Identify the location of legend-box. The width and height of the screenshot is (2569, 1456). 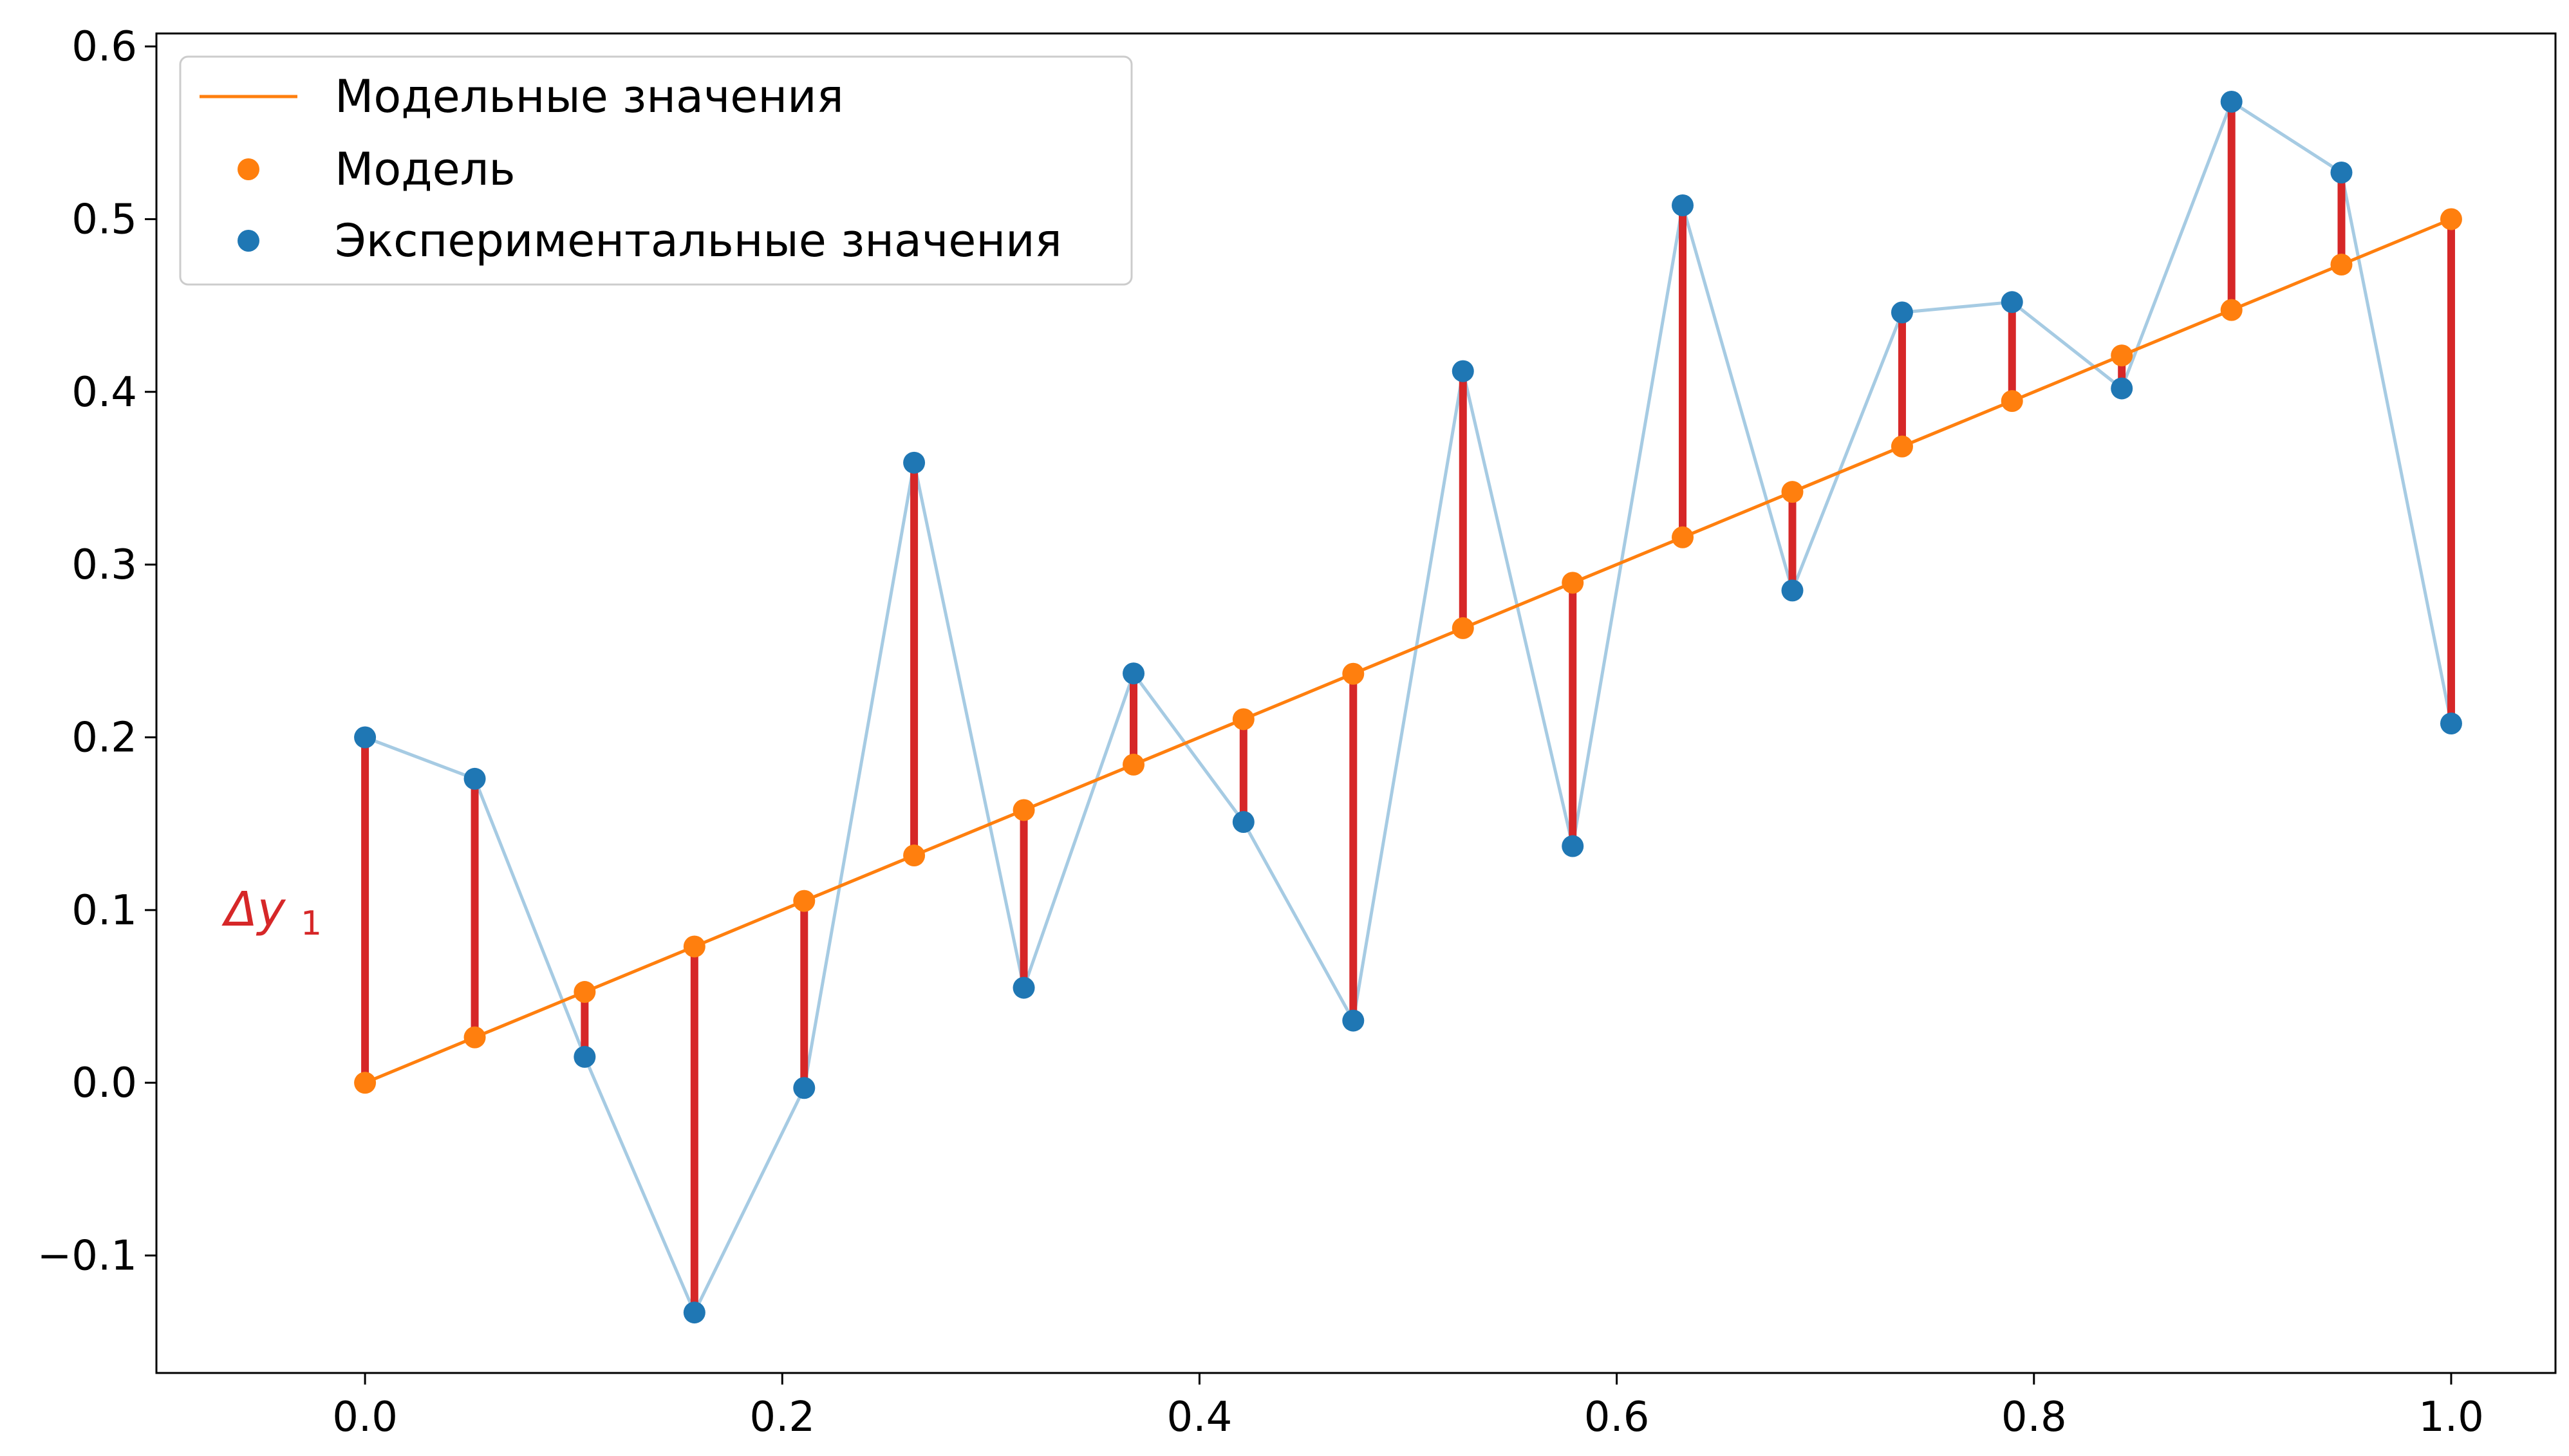
(656, 170).